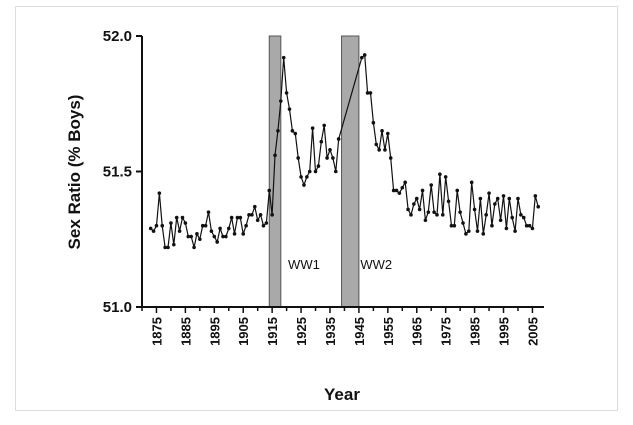 Image resolution: width=633 pixels, height=425 pixels. Describe the element at coordinates (340, 264) in the screenshot. I see `war-annotations: WW1 WW2` at that location.